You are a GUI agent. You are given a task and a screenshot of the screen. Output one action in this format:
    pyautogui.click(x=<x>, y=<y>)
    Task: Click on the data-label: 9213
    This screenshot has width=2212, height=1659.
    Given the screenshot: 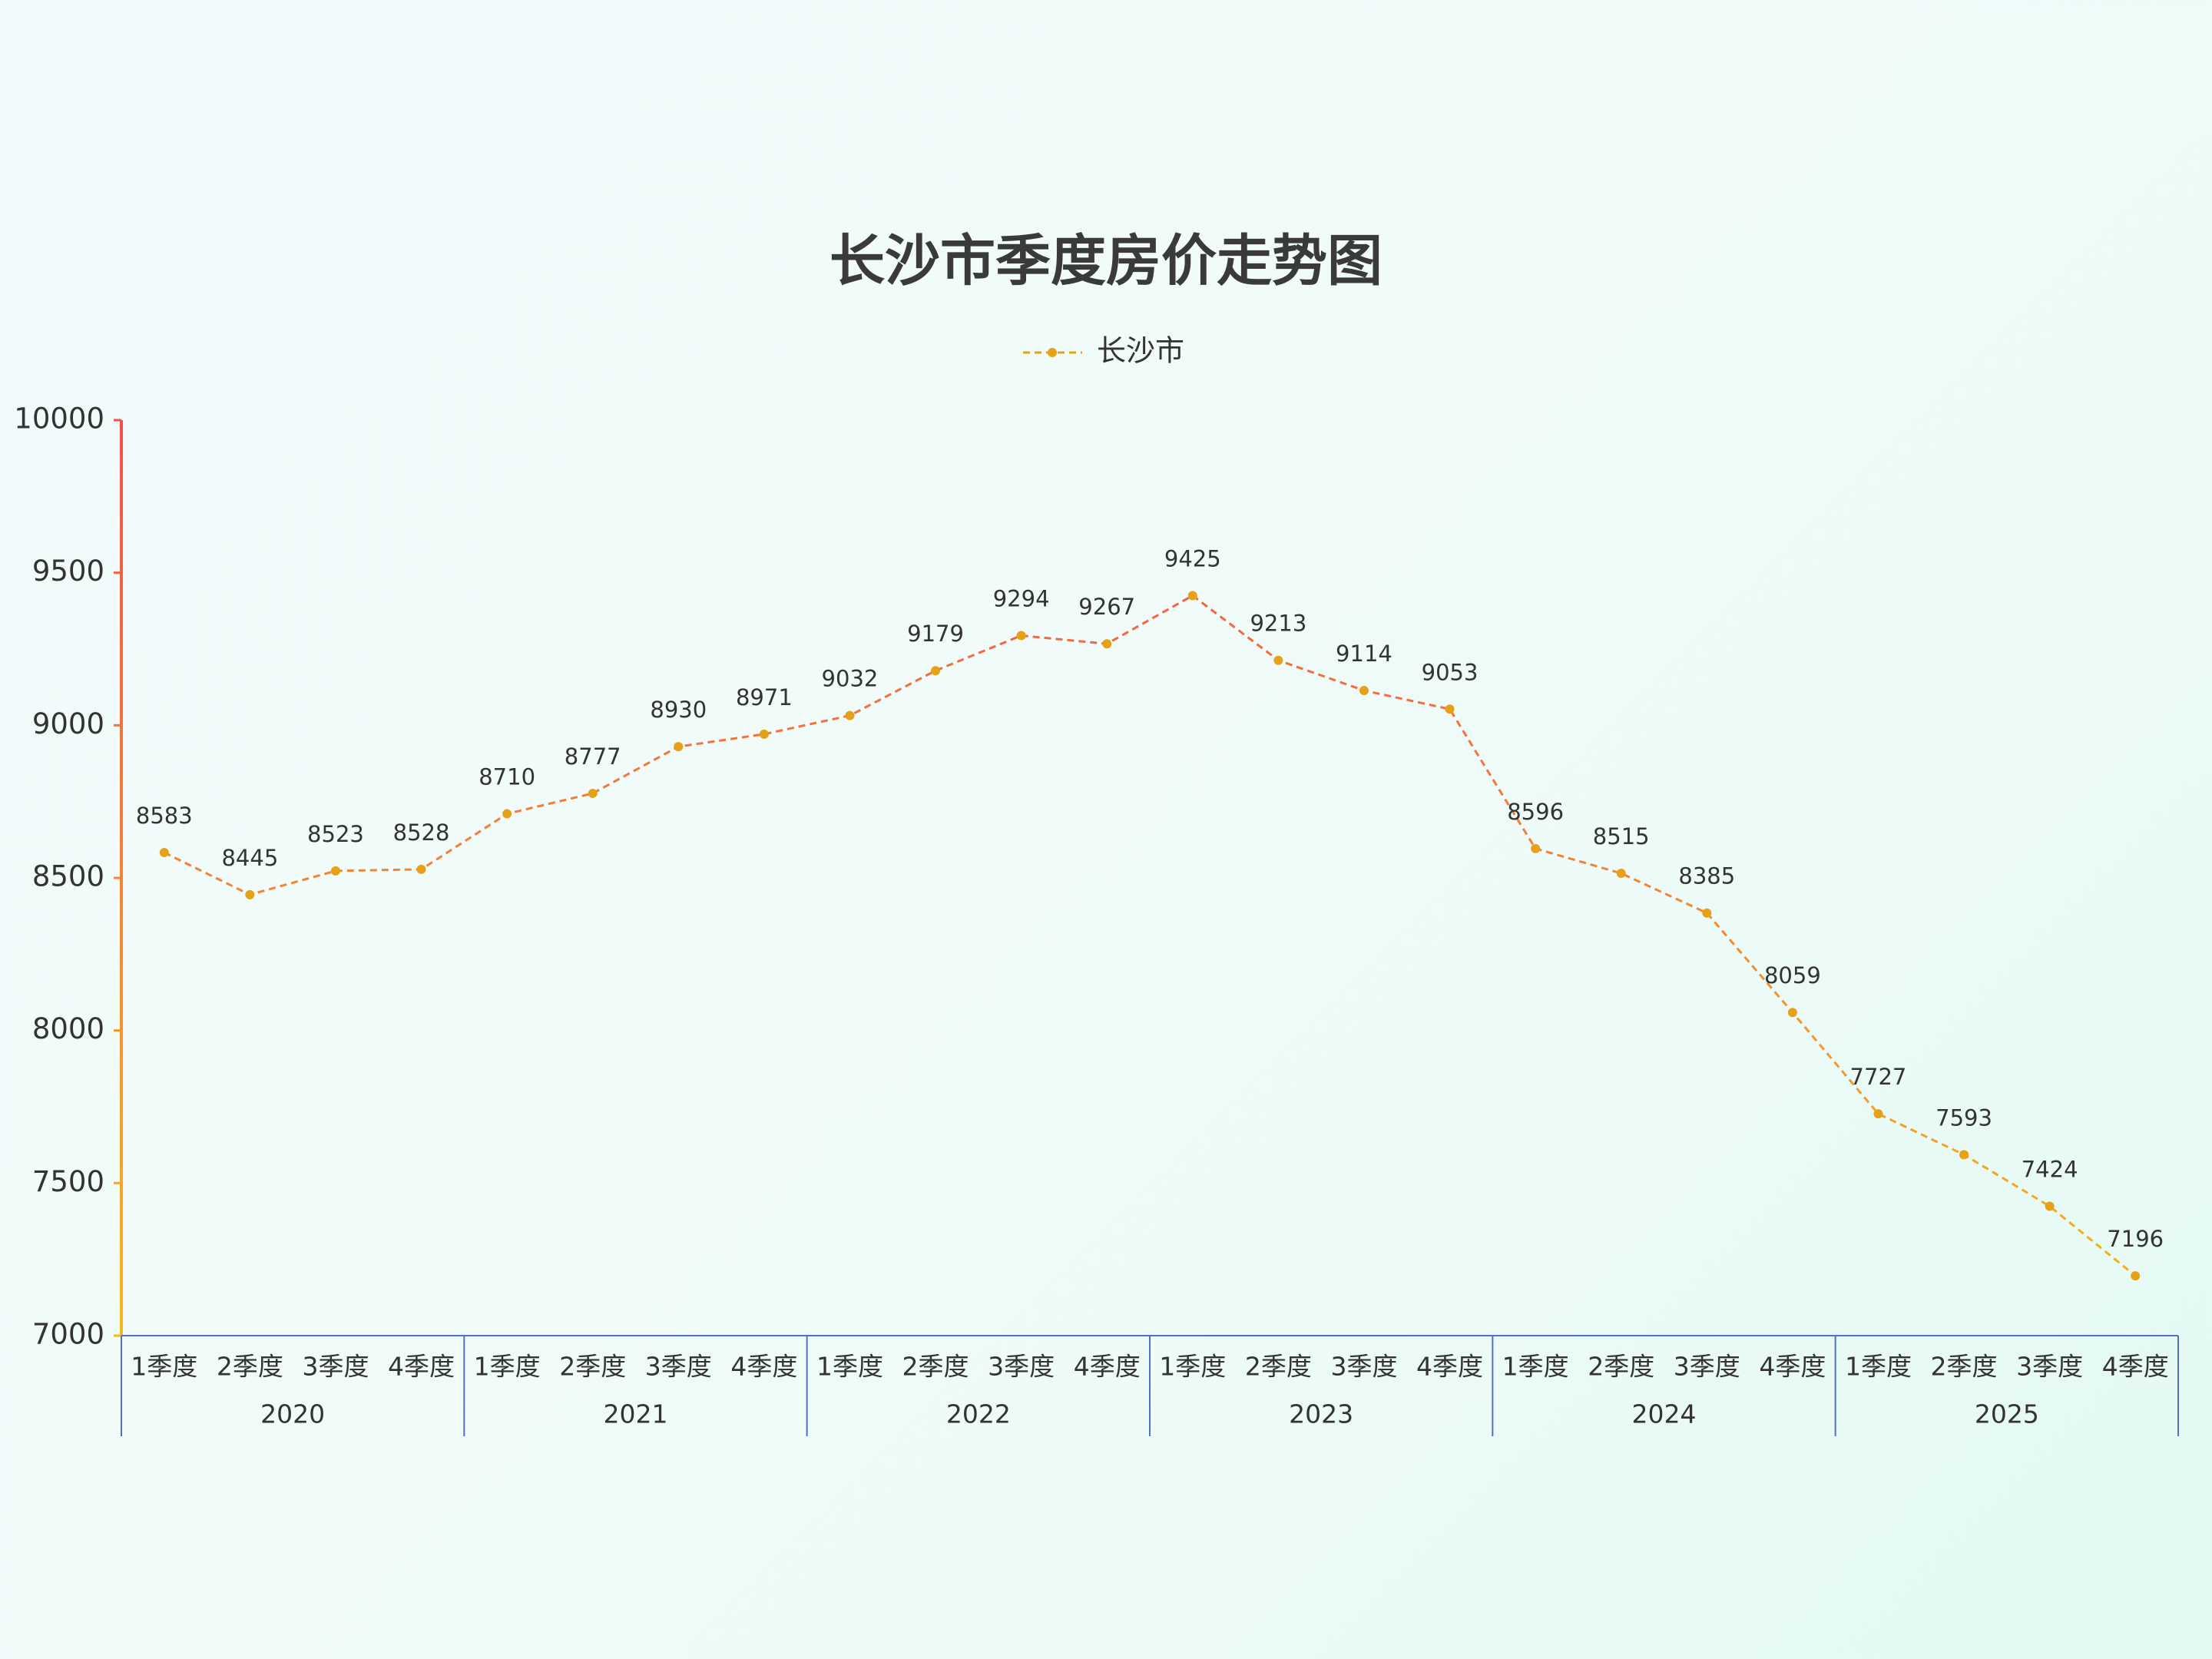 What is the action you would take?
    pyautogui.click(x=1278, y=624)
    